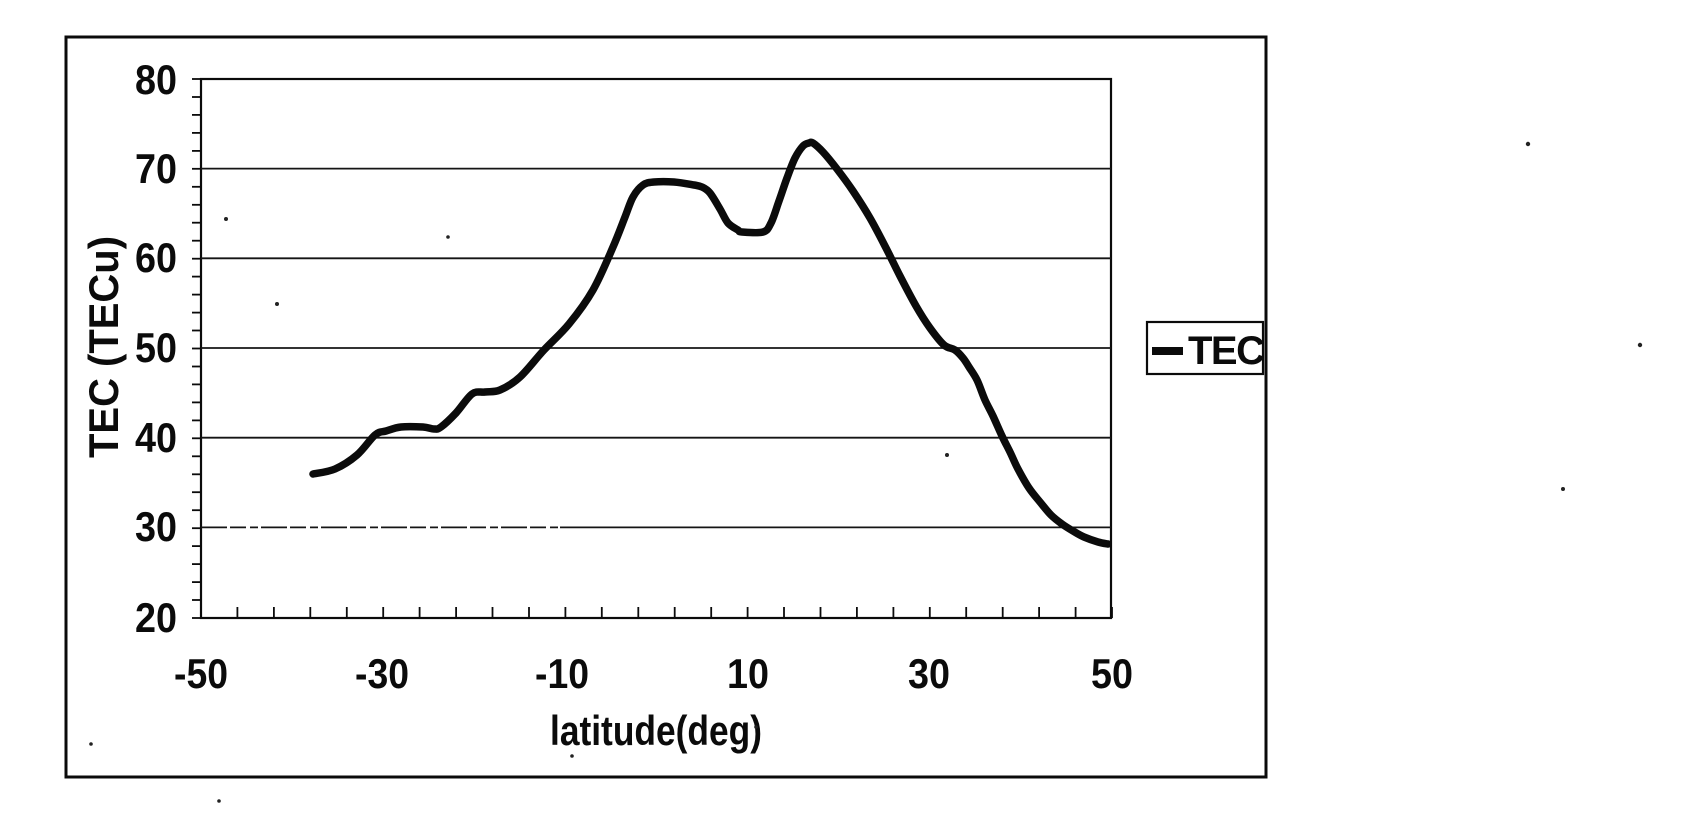 The image size is (1683, 817). I want to click on svg-text: -50, so click(201, 673).